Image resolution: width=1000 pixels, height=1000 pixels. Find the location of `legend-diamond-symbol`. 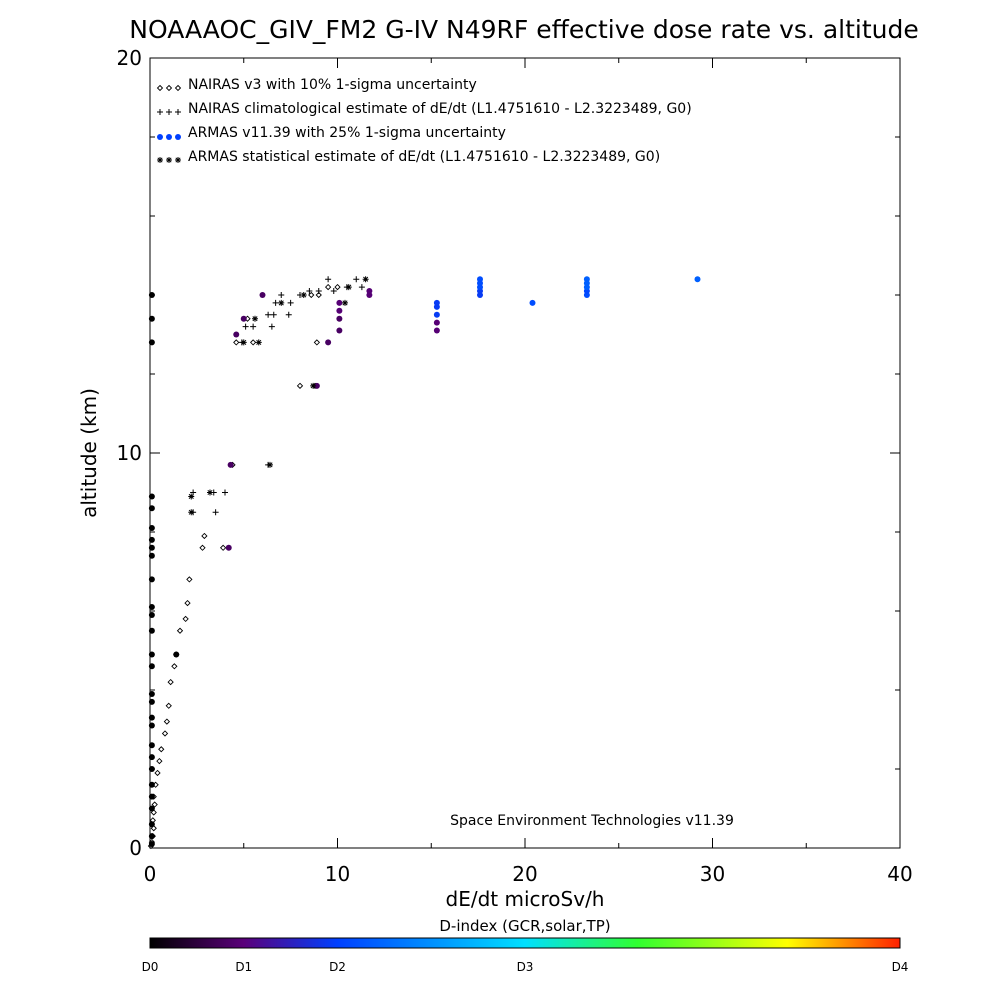

legend-diamond-symbol is located at coordinates (169, 88).